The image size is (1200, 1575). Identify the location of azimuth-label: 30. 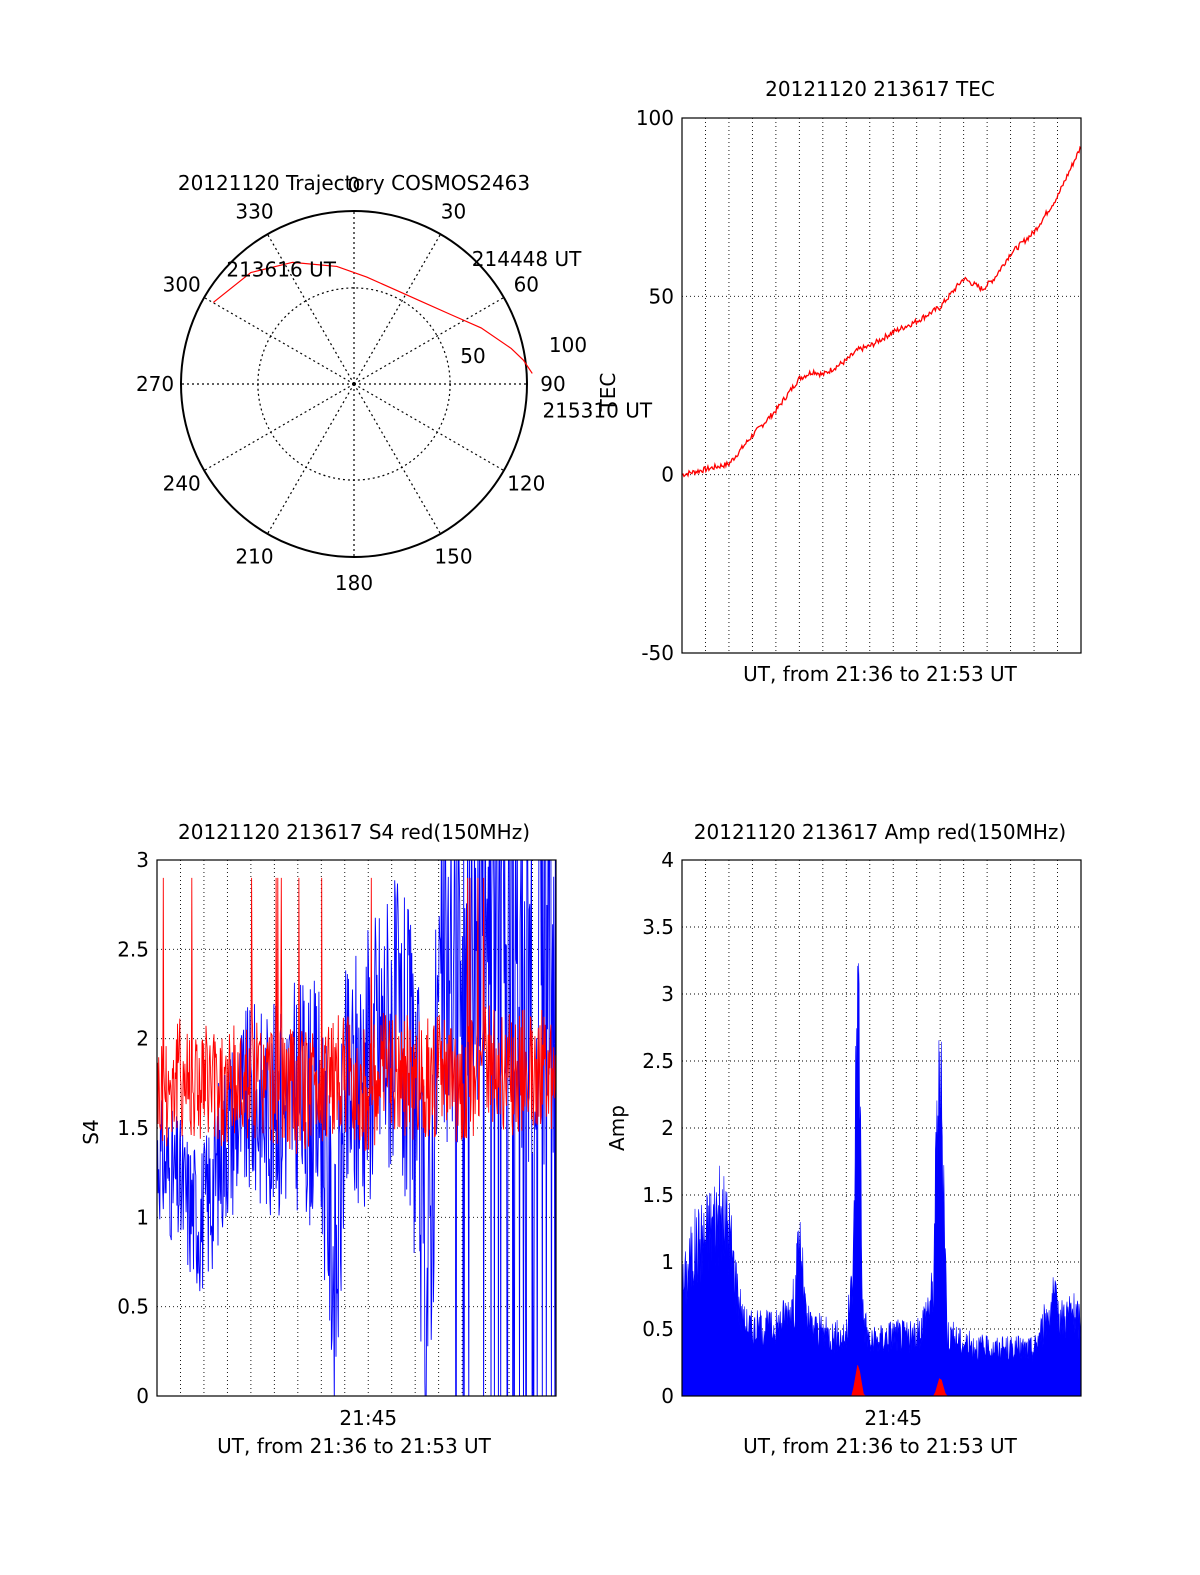
(453, 212).